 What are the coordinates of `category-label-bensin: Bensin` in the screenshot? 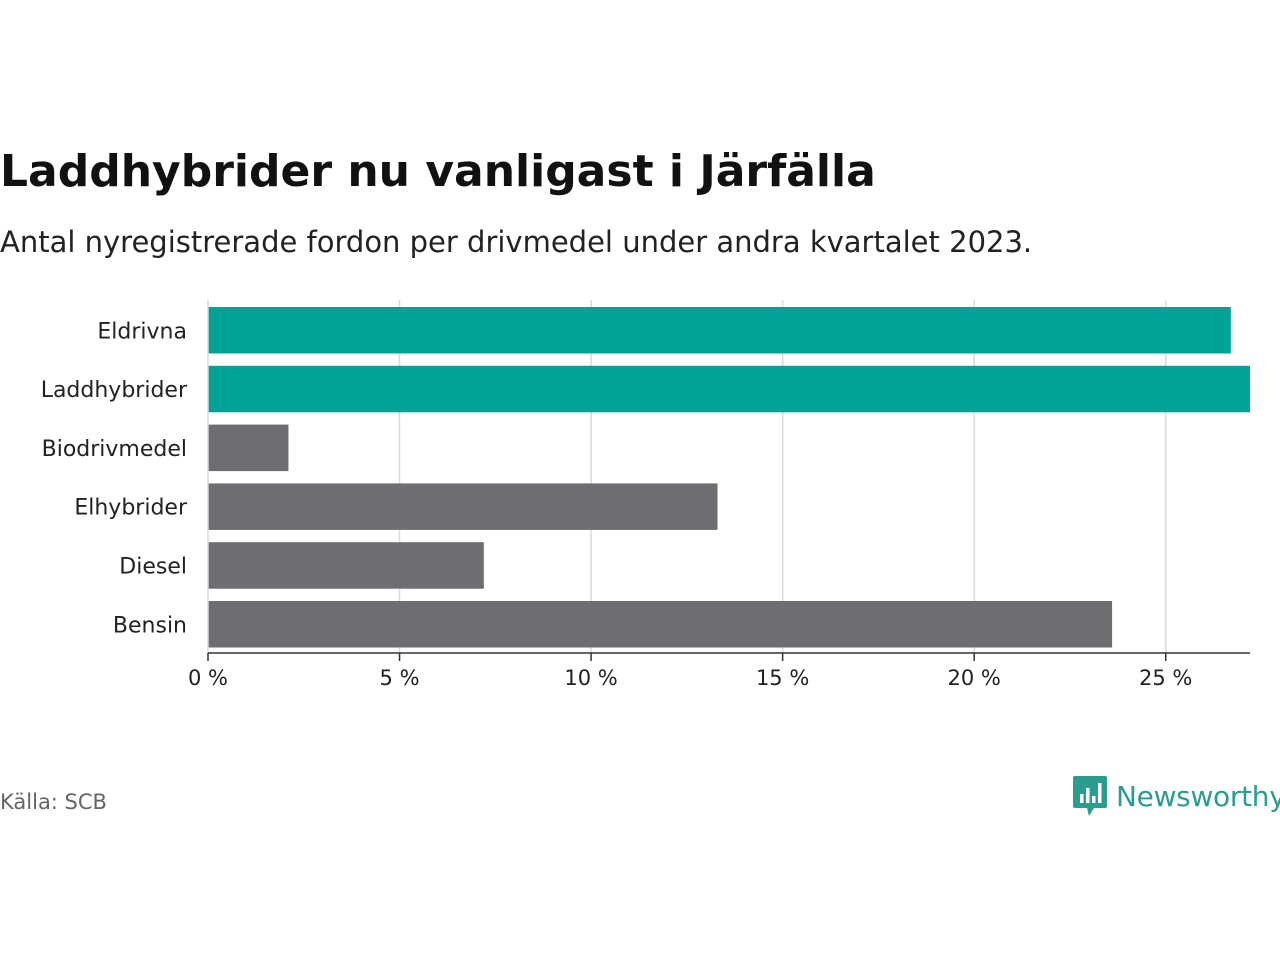 It's located at (150, 625).